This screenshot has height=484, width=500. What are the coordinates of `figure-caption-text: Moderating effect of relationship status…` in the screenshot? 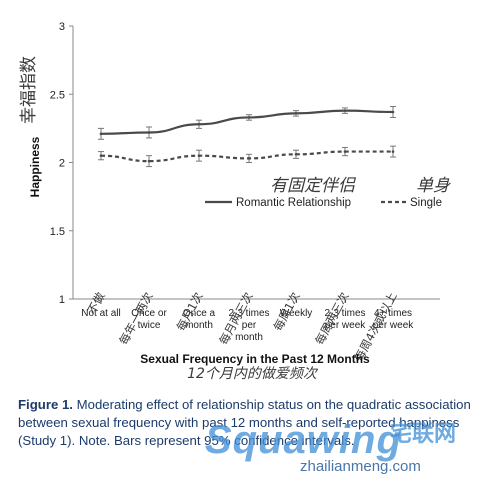 It's located at (244, 422).